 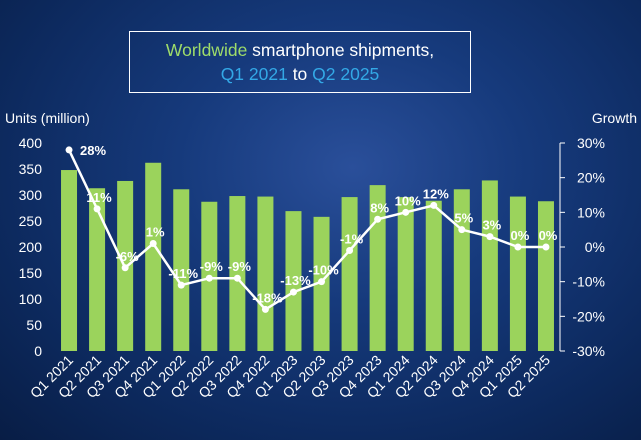 What do you see at coordinates (491, 225) in the screenshot?
I see `growth-data-label: 3%` at bounding box center [491, 225].